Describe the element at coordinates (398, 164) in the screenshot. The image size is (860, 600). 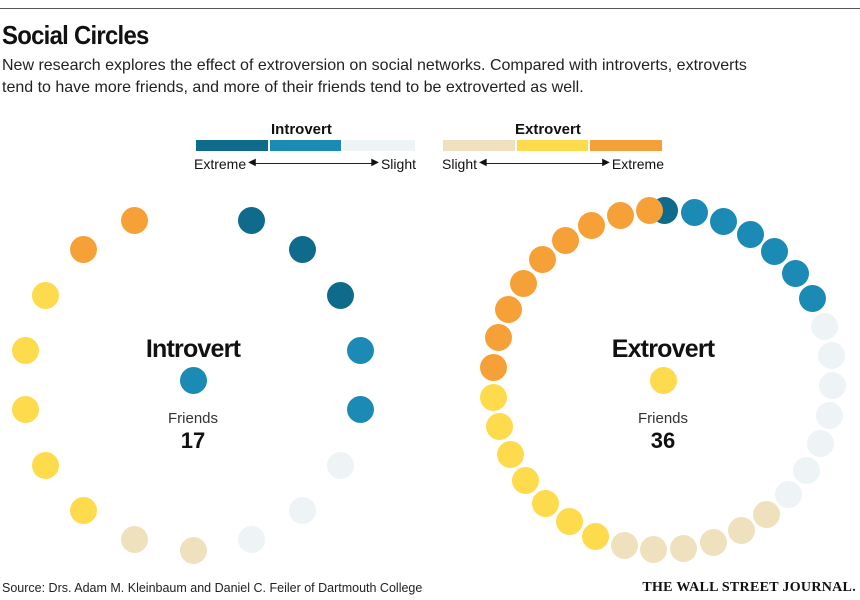
I see `legend-introvert-right-label: Slight` at that location.